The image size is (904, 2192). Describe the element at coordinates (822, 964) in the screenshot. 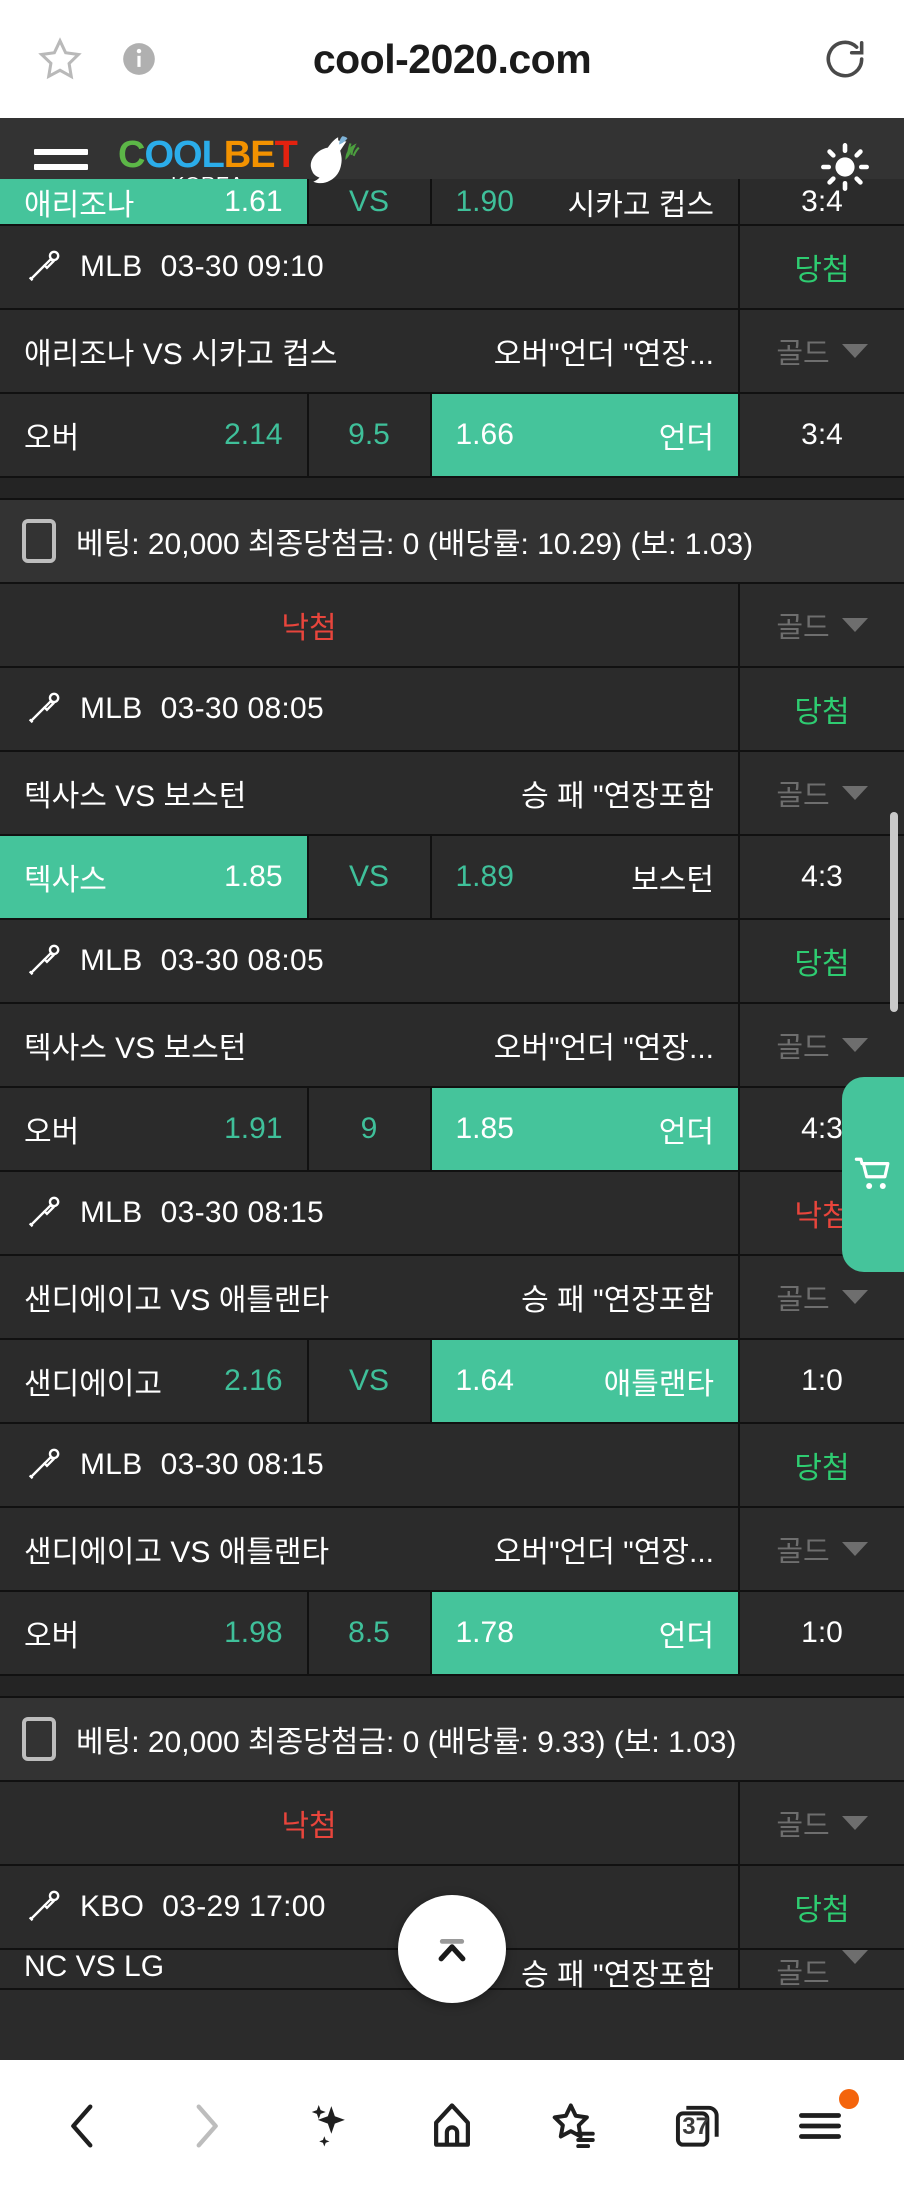

I see `status-text: 당첨` at that location.